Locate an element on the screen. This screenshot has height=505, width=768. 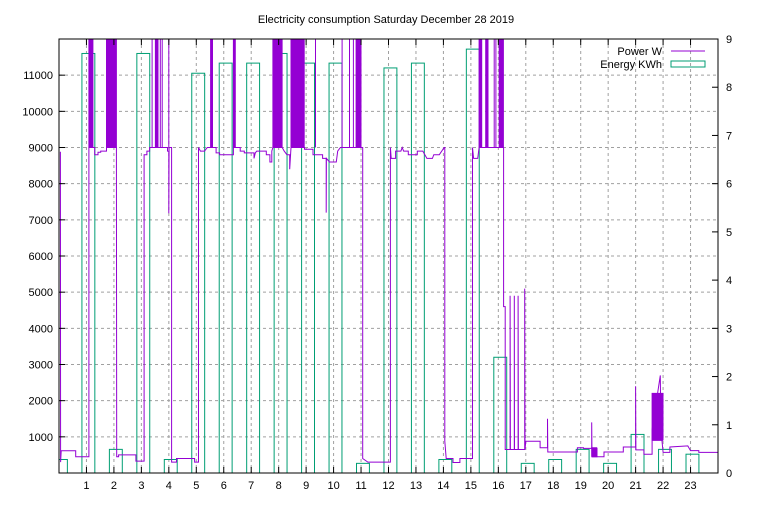
x-tick-label: 10 is located at coordinates (333, 486).